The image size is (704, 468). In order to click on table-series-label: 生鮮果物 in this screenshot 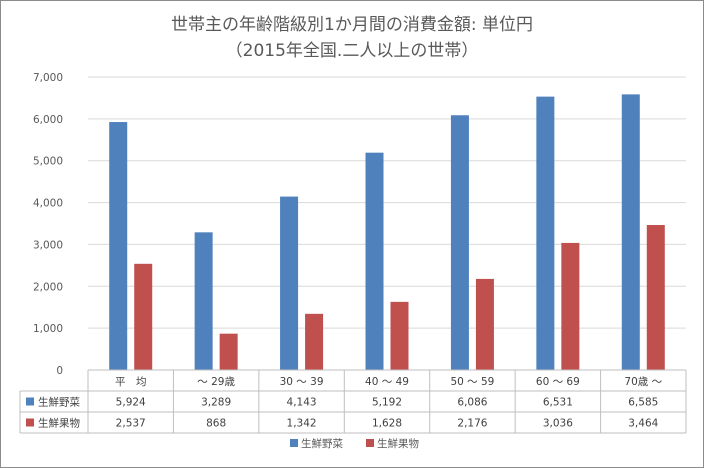, I will do `click(59, 423)`.